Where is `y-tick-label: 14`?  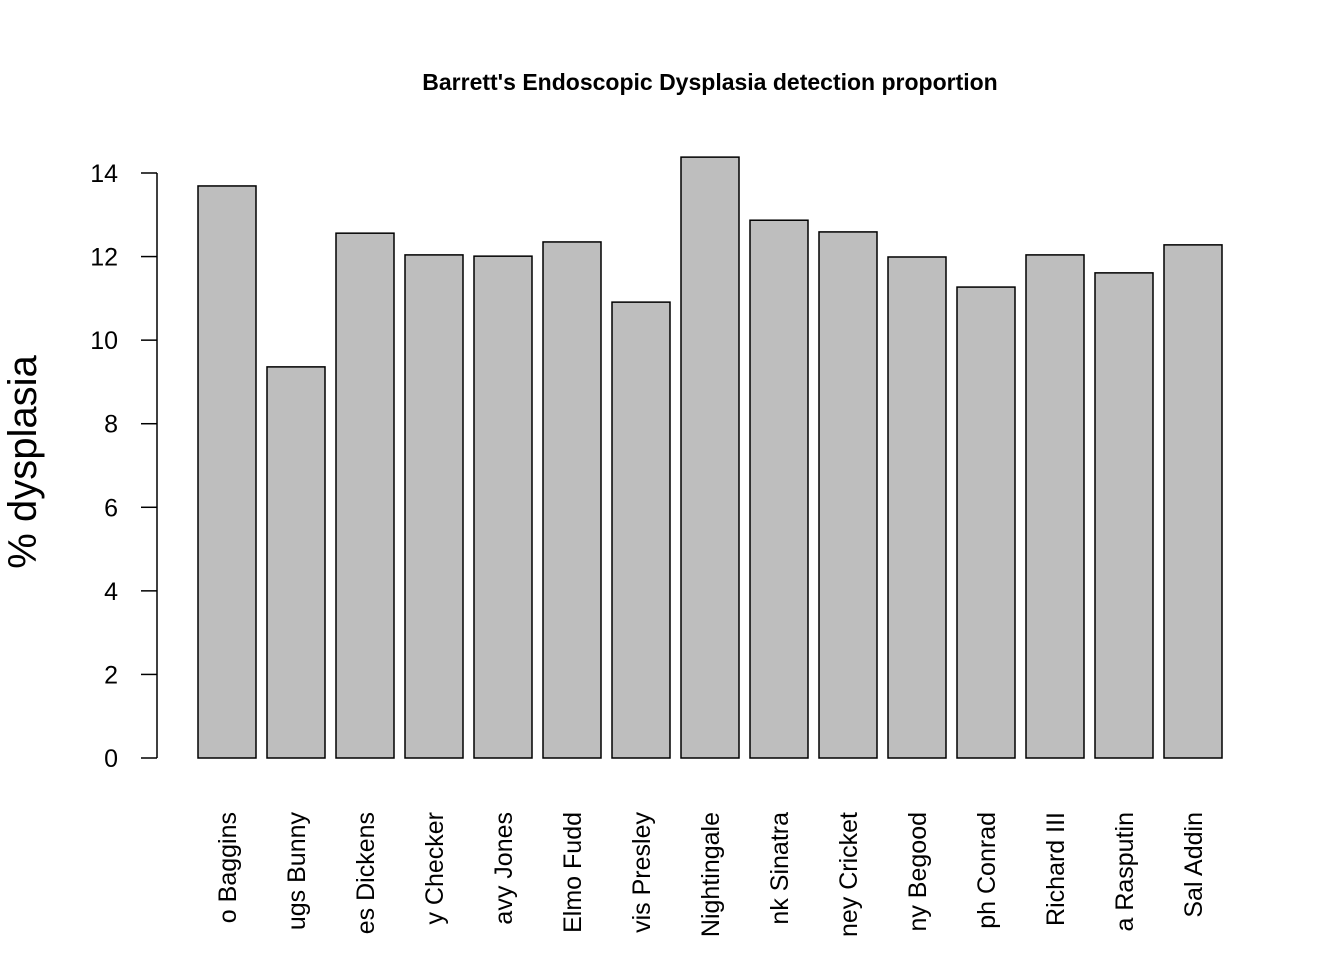 y-tick-label: 14 is located at coordinates (104, 174).